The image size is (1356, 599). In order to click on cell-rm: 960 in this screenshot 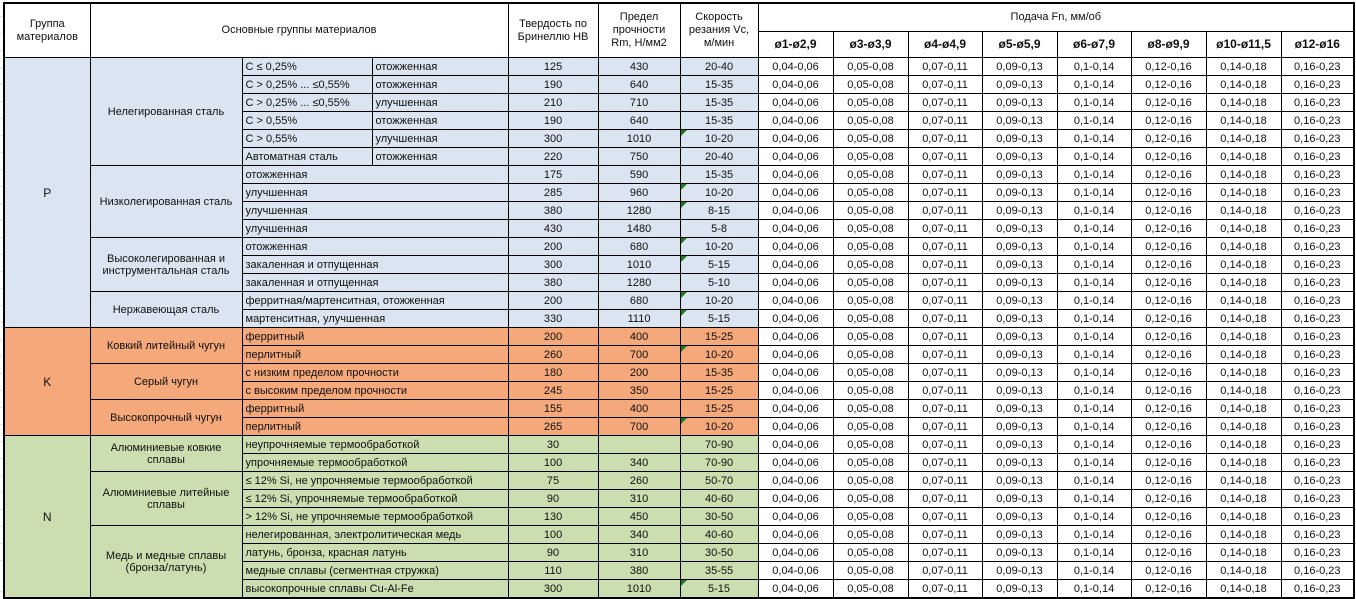, I will do `click(639, 192)`.